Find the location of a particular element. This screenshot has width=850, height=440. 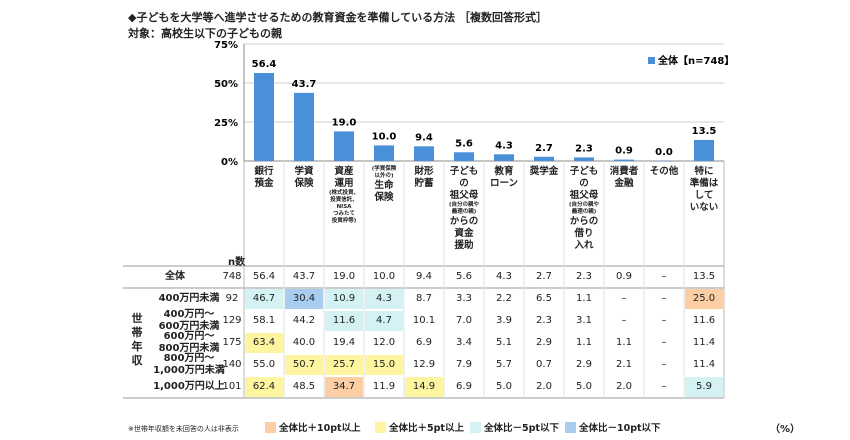

table-cell: 30.4 is located at coordinates (304, 299).